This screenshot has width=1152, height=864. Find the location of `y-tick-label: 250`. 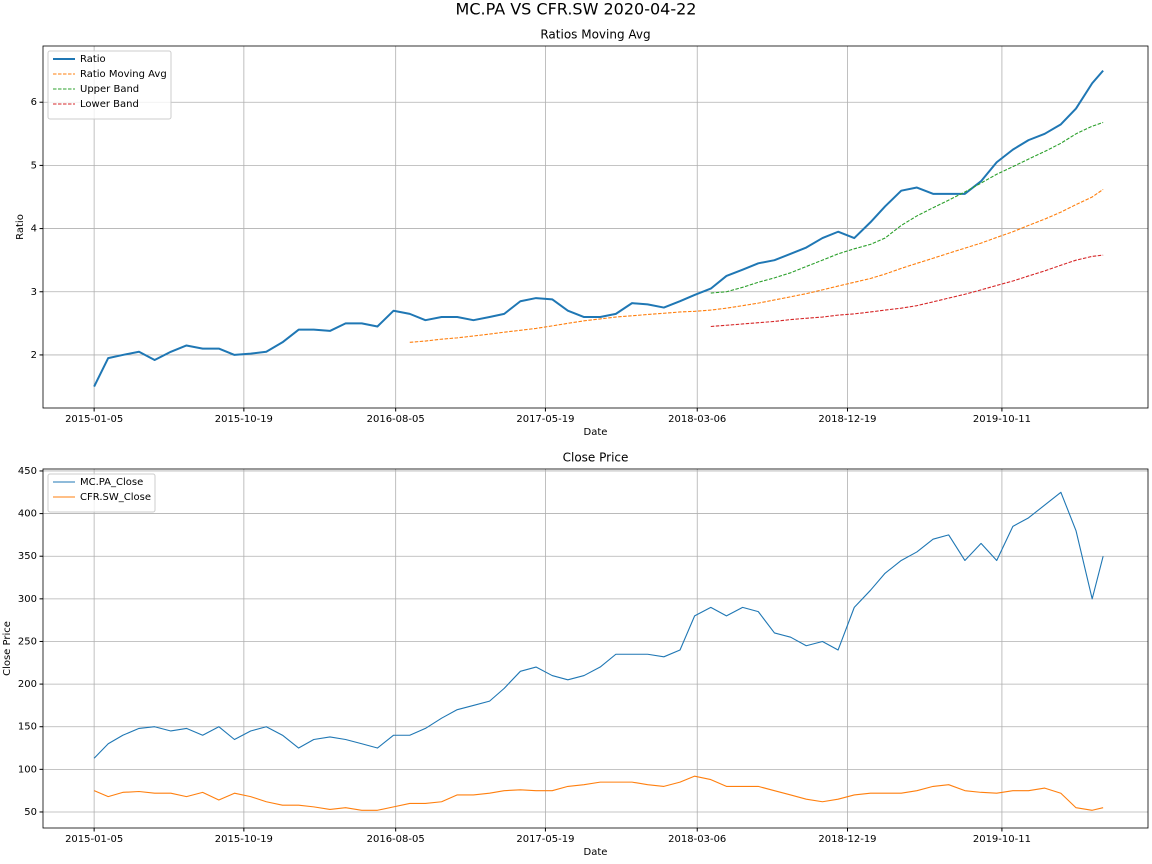

y-tick-label: 250 is located at coordinates (27, 641).